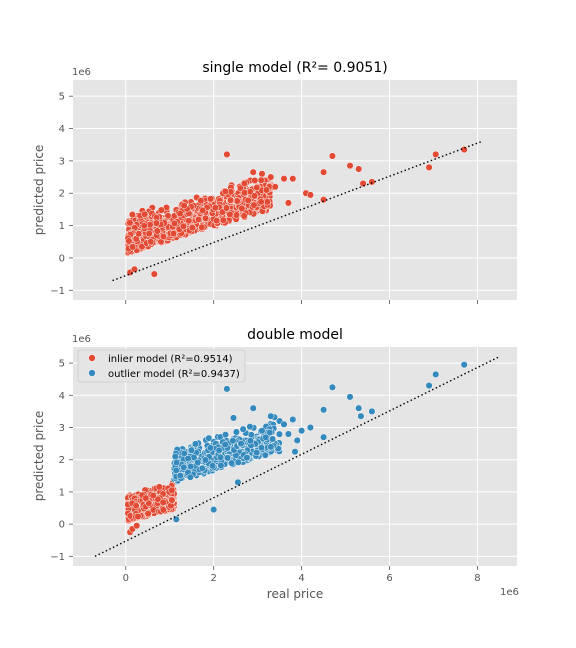  I want to click on y-axis-label: predicted price, so click(39, 456).